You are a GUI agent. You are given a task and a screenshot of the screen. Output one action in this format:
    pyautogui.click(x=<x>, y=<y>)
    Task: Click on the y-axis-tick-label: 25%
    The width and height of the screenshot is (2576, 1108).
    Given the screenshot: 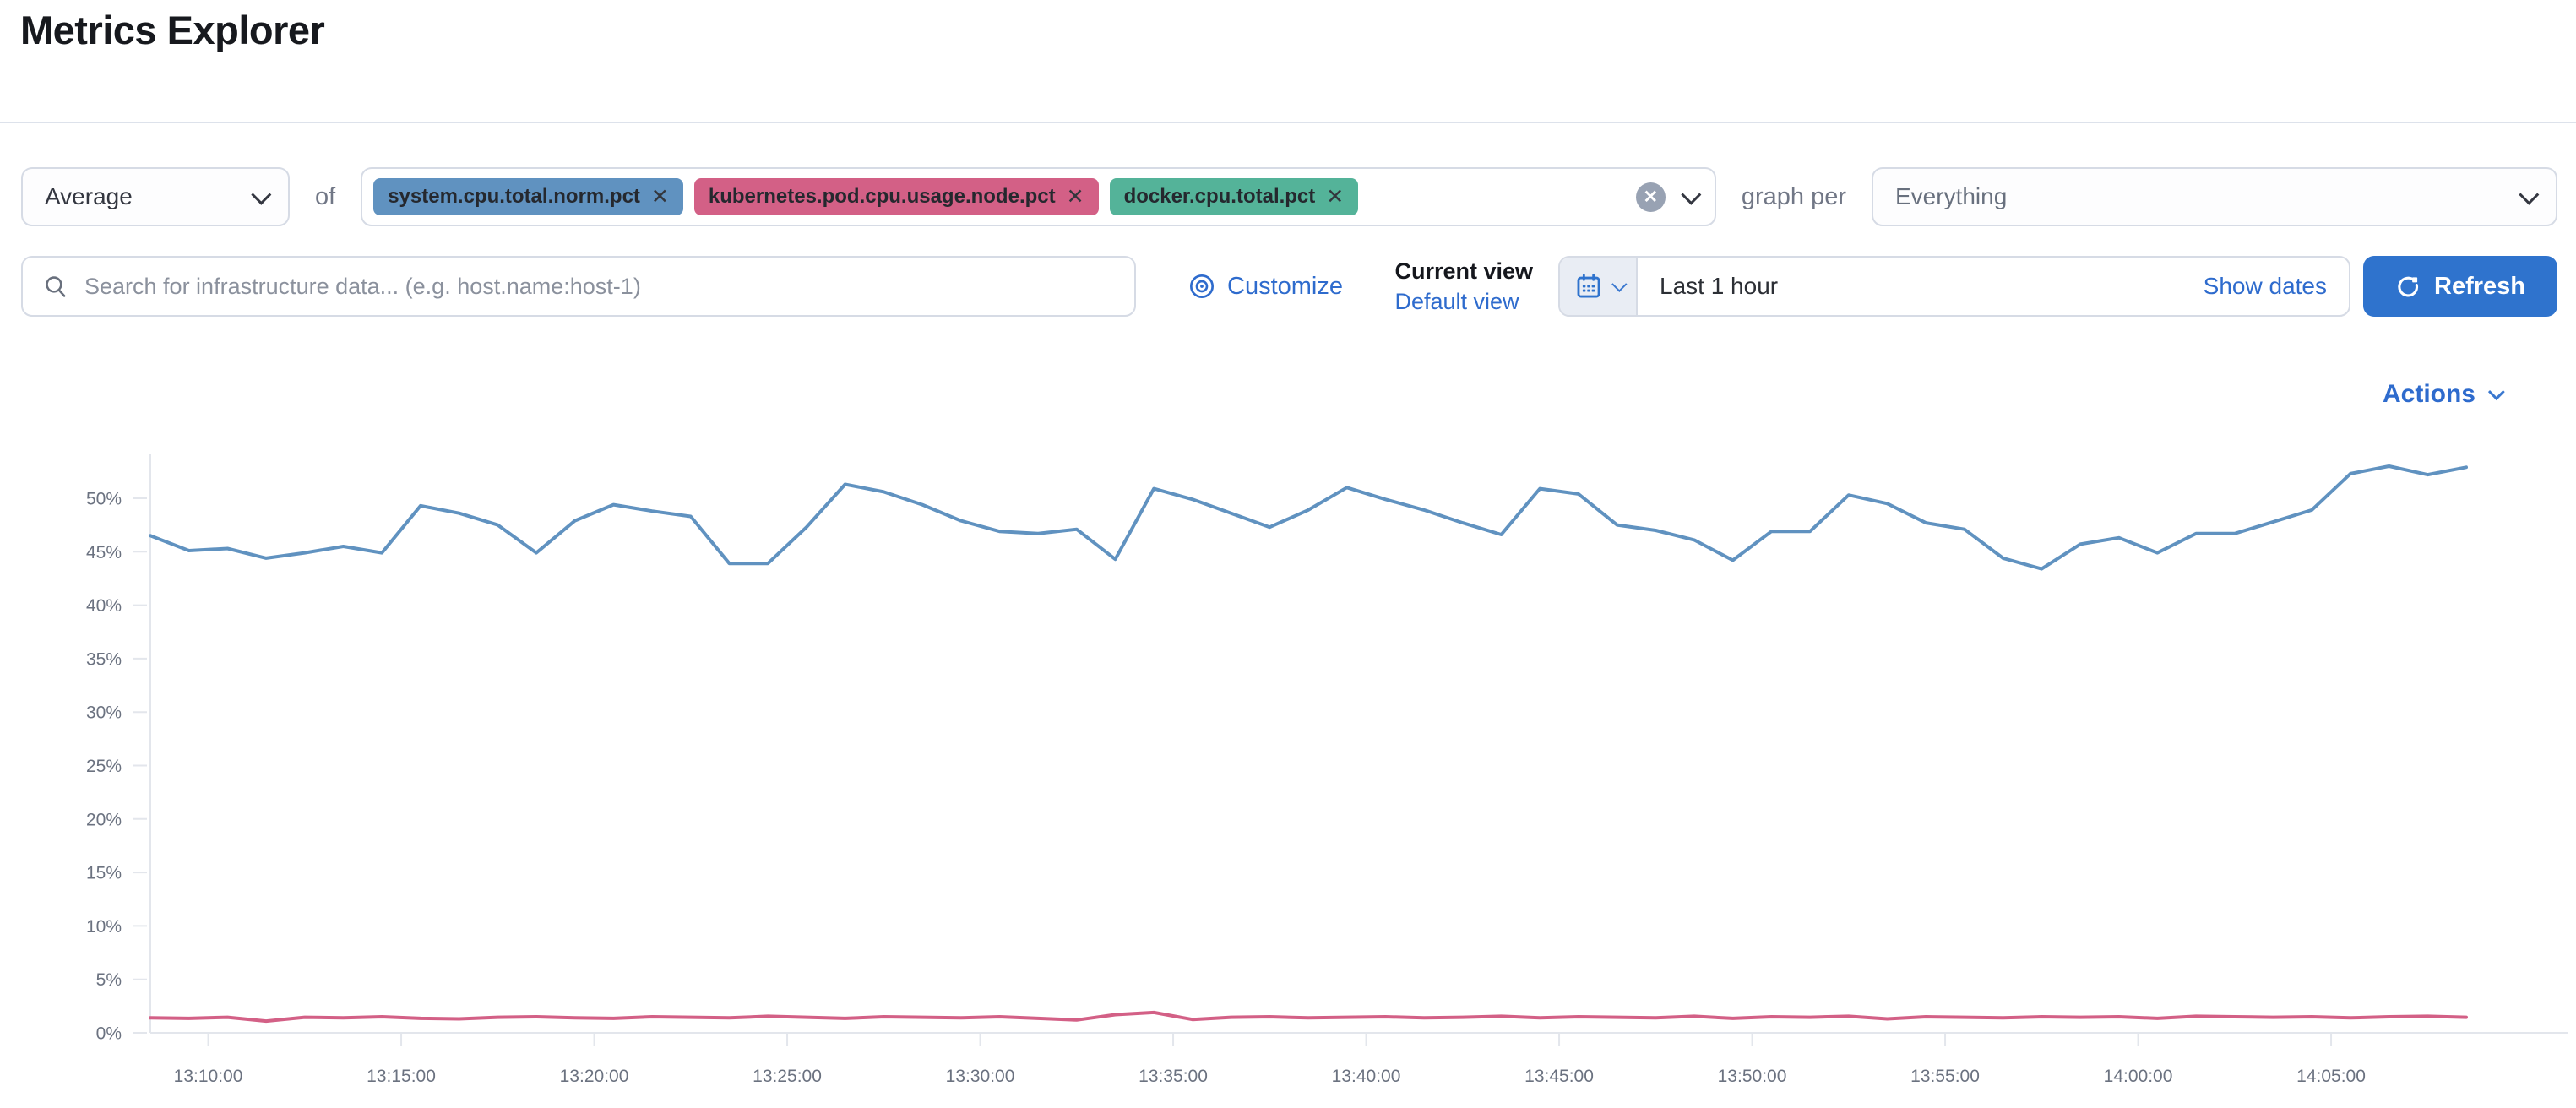 What is the action you would take?
    pyautogui.click(x=104, y=766)
    